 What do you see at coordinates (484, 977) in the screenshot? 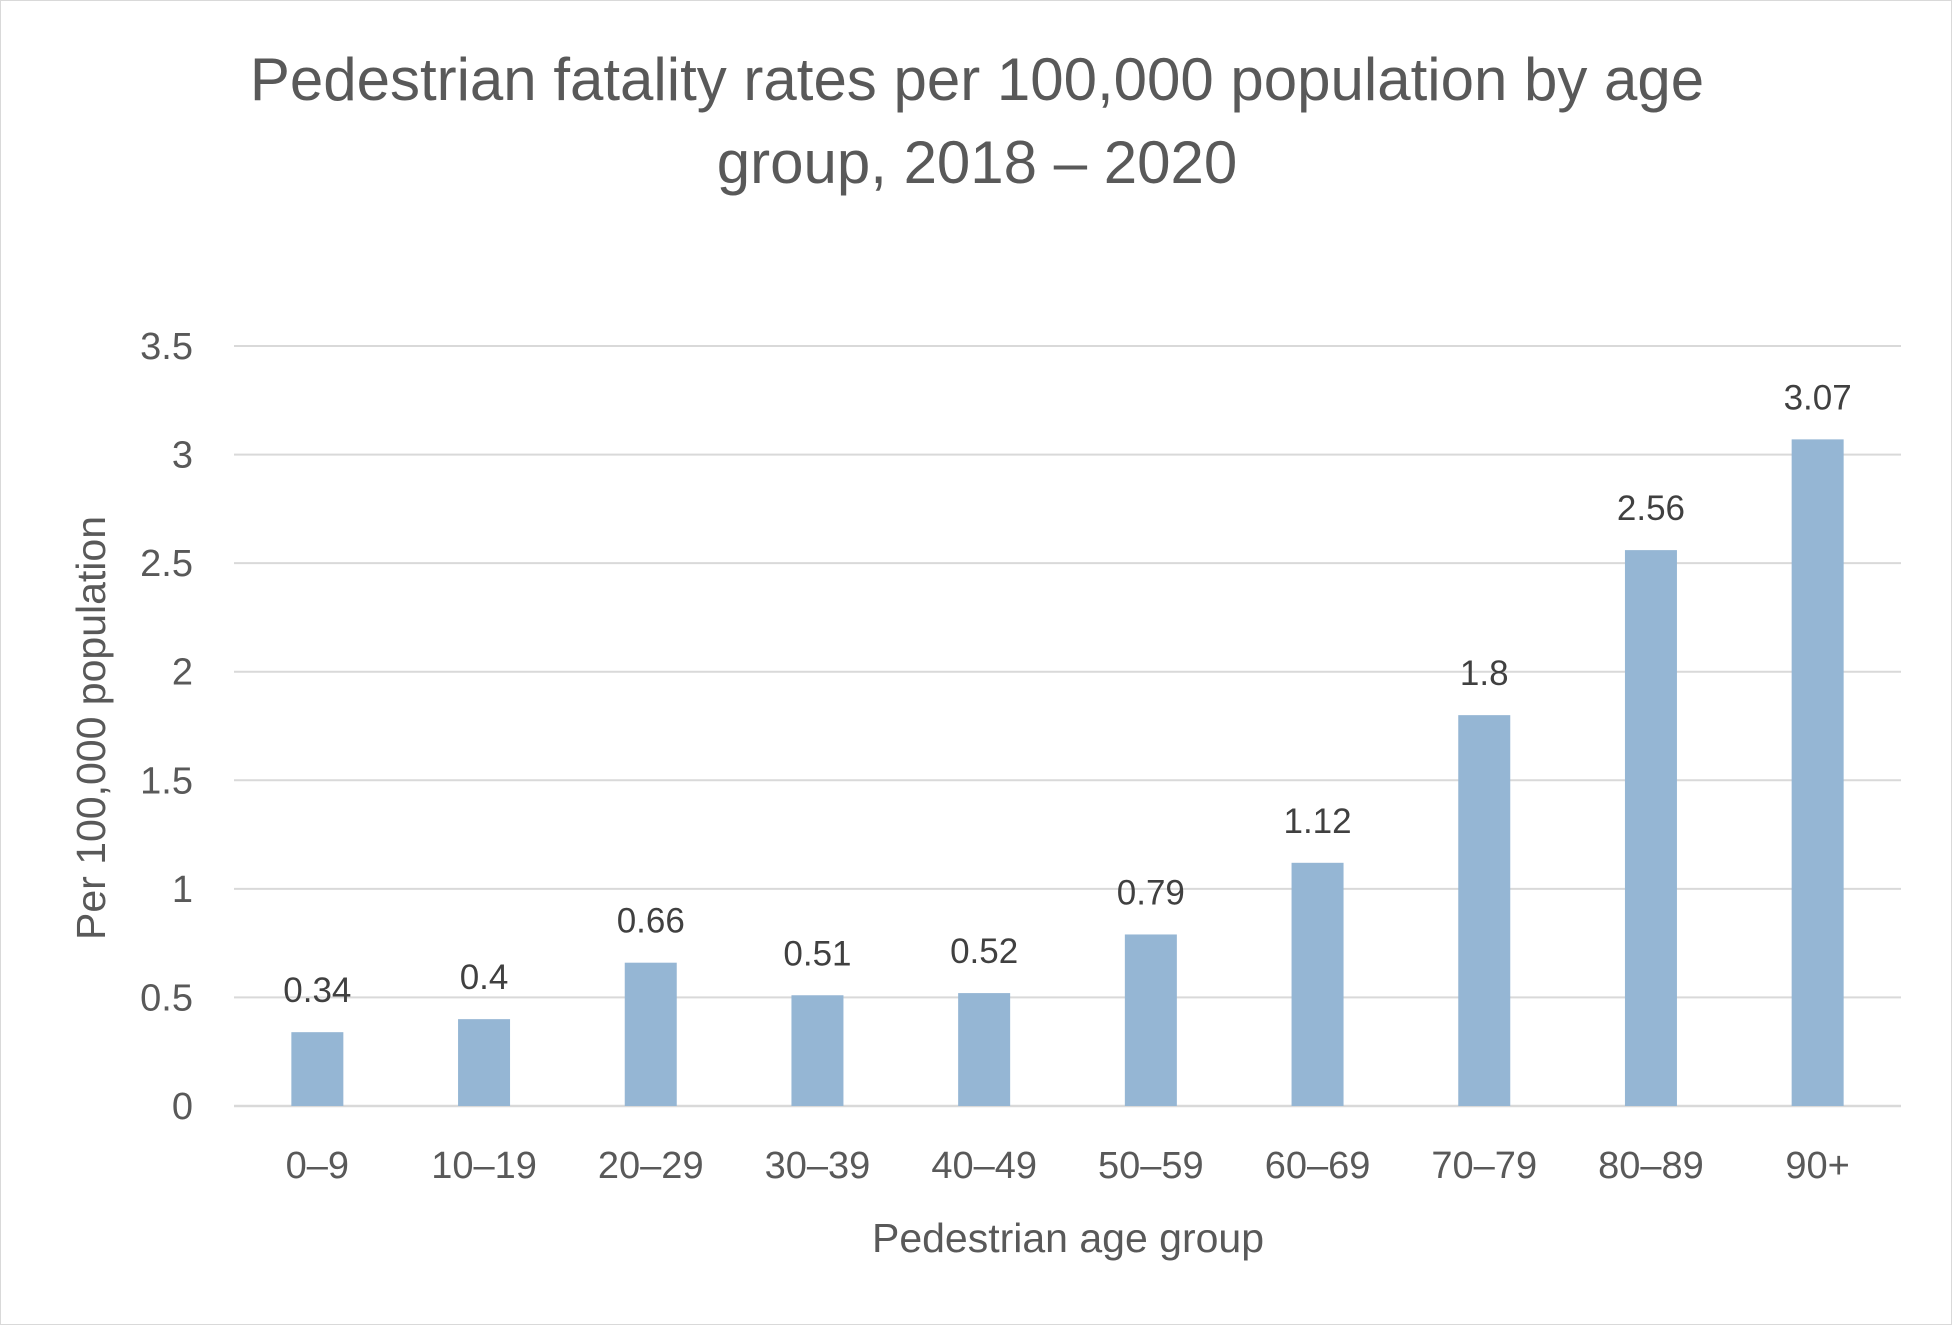
I see `data-label: 0.4` at bounding box center [484, 977].